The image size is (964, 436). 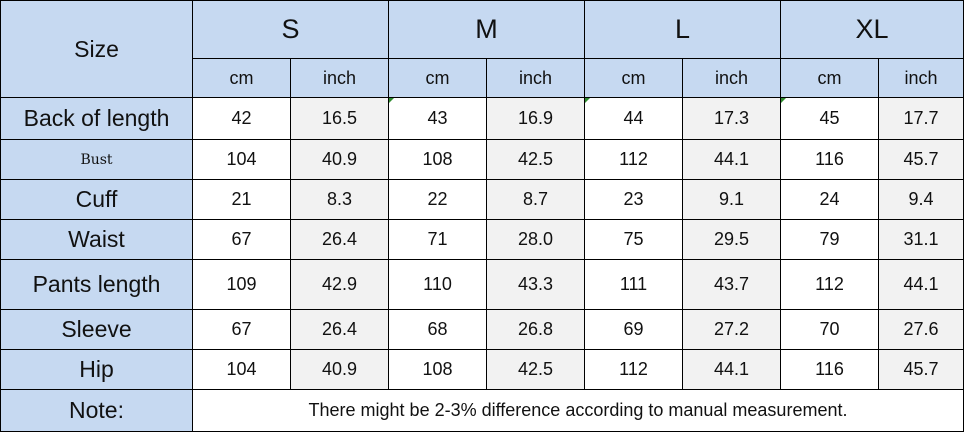 What do you see at coordinates (96, 49) in the screenshot?
I see `size-header-cell: Size` at bounding box center [96, 49].